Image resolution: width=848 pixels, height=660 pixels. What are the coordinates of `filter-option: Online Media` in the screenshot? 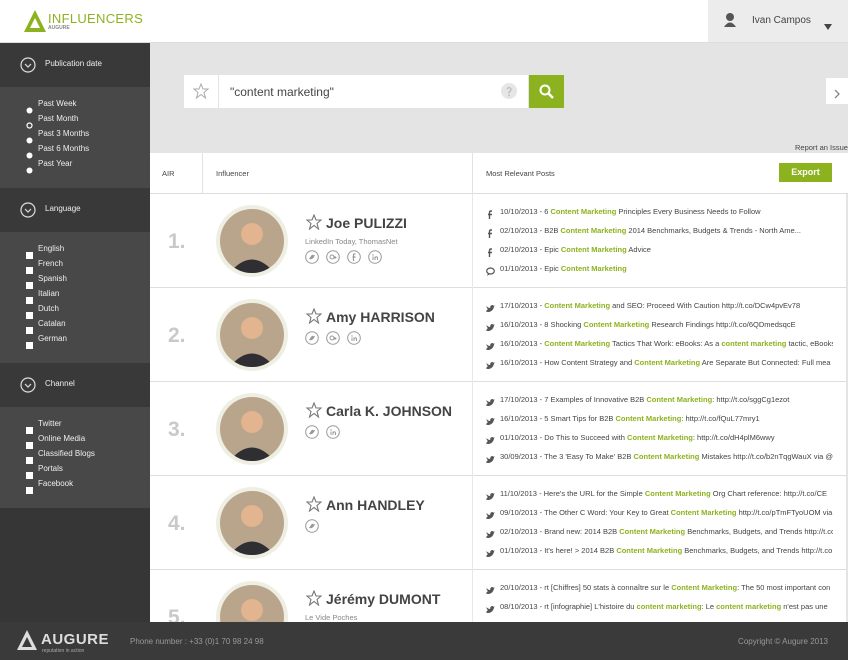 It's located at (86, 441).